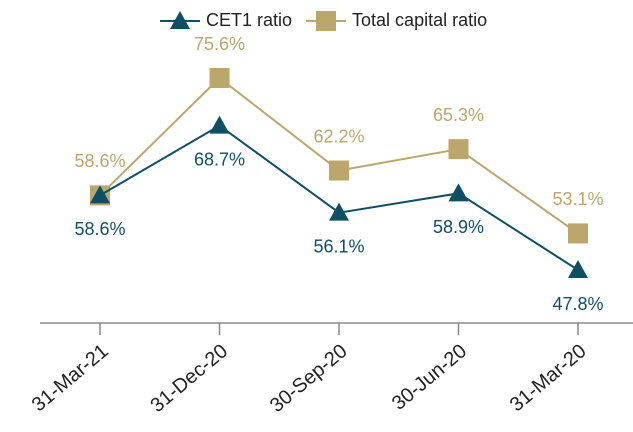 The width and height of the screenshot is (633, 432). What do you see at coordinates (338, 136) in the screenshot?
I see `data-label: 62.2%` at bounding box center [338, 136].